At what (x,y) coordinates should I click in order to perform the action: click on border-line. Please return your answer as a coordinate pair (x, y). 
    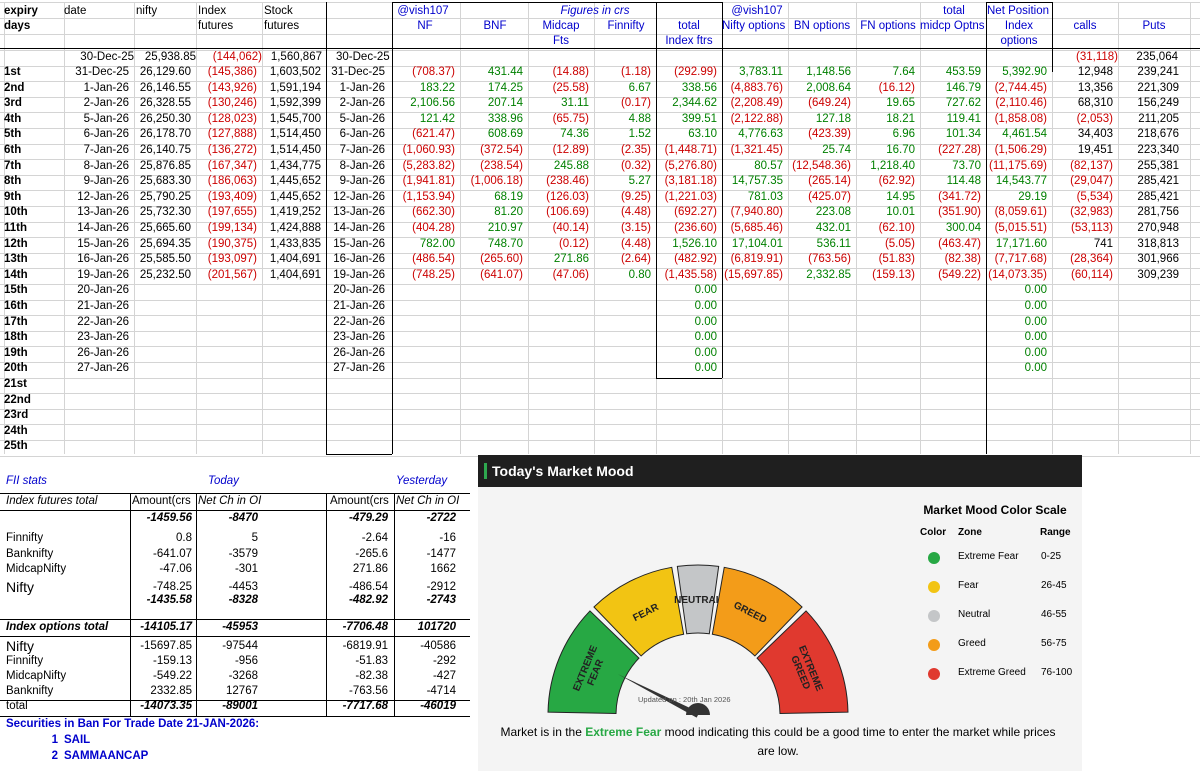
    Looking at the image, I should click on (1052, 37).